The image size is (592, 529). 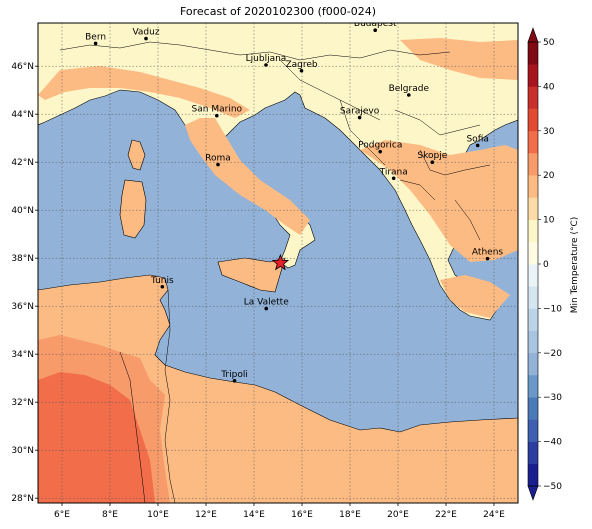 What do you see at coordinates (22, 163) in the screenshot?
I see `y-tick-label: 42°N` at bounding box center [22, 163].